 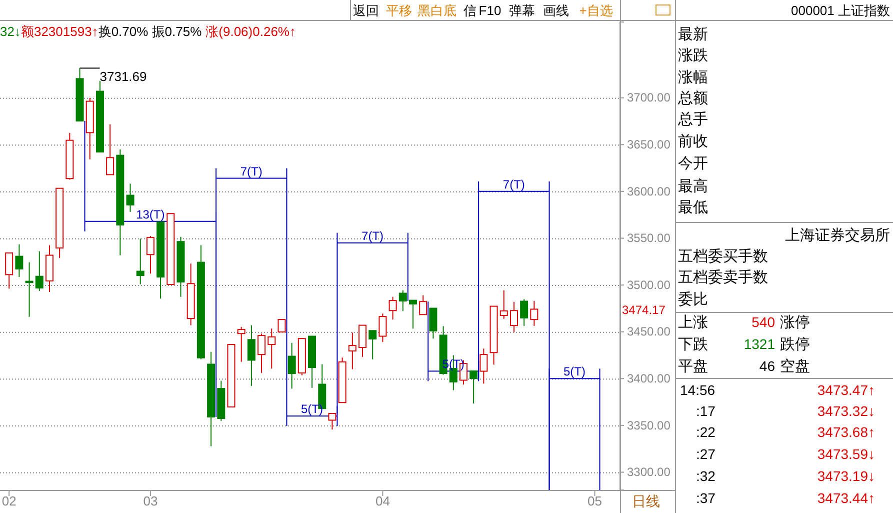 What do you see at coordinates (846, 432) in the screenshot?
I see `text: 3473.68↑` at bounding box center [846, 432].